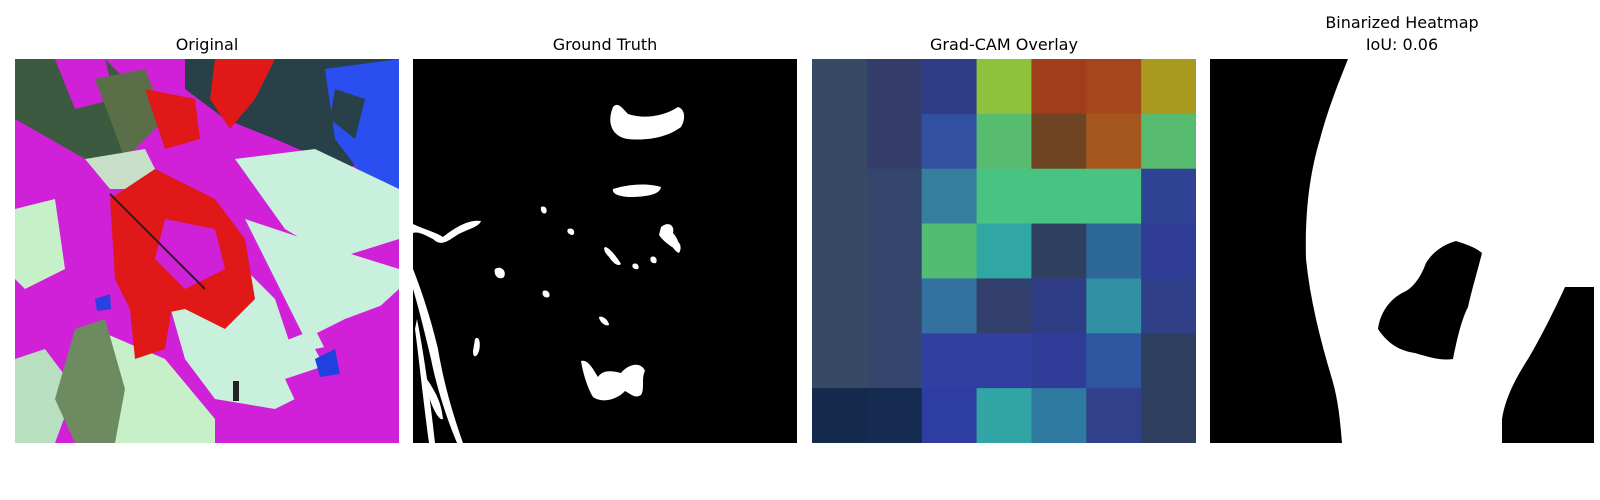 The image size is (1600, 500). What do you see at coordinates (1004, 44) in the screenshot?
I see `gradcam-title: Grad-CAM Overlay` at bounding box center [1004, 44].